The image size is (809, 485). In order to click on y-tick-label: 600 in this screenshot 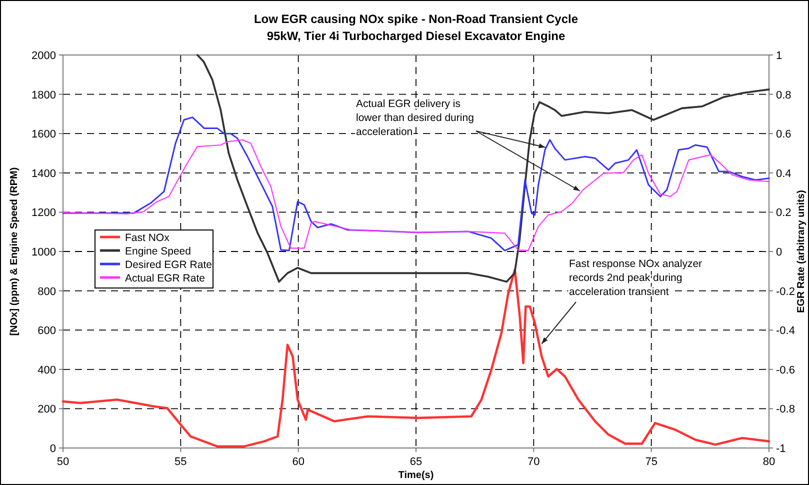, I will do `click(47, 331)`.